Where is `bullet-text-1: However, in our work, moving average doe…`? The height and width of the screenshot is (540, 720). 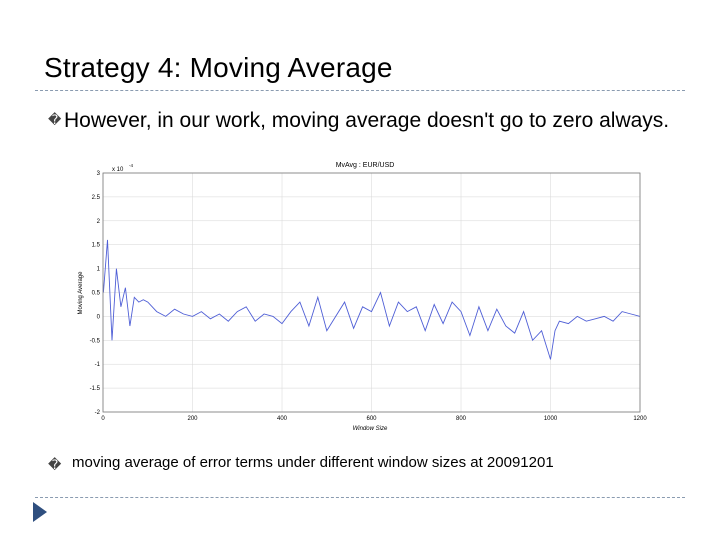 bullet-text-1: However, in our work, moving average doe… is located at coordinates (367, 120).